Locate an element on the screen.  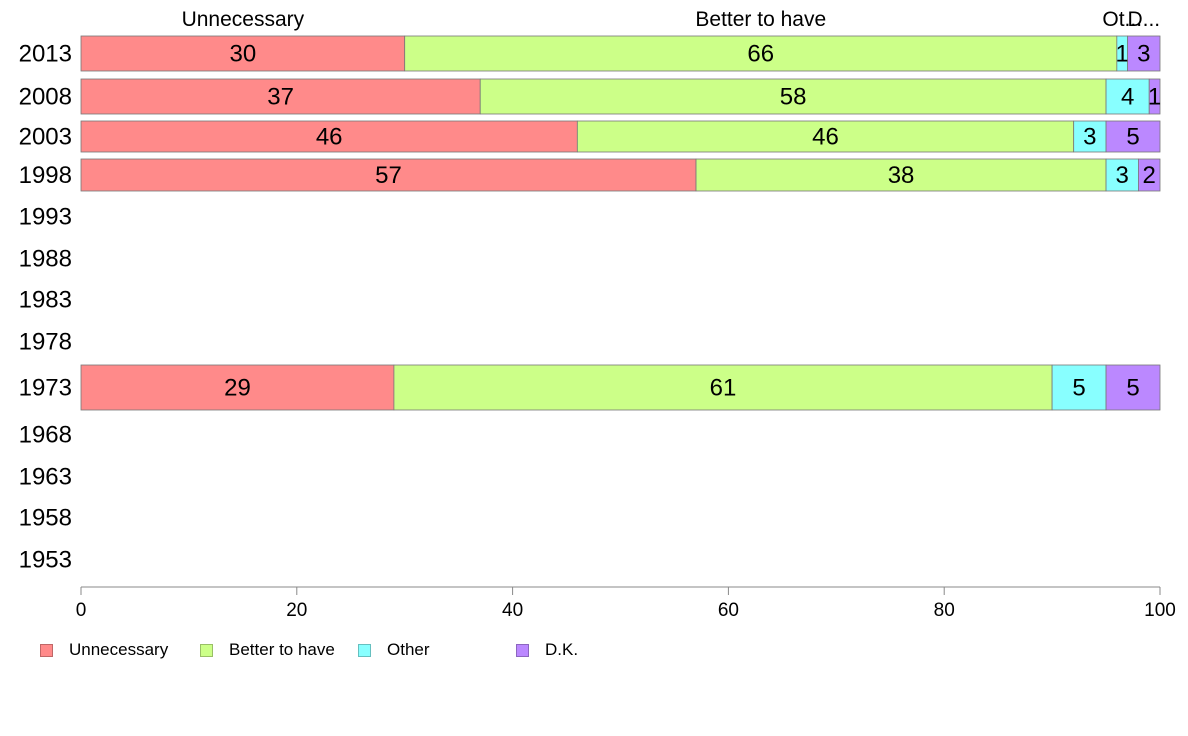
legend-swatch-unnecessary is located at coordinates (46, 650).